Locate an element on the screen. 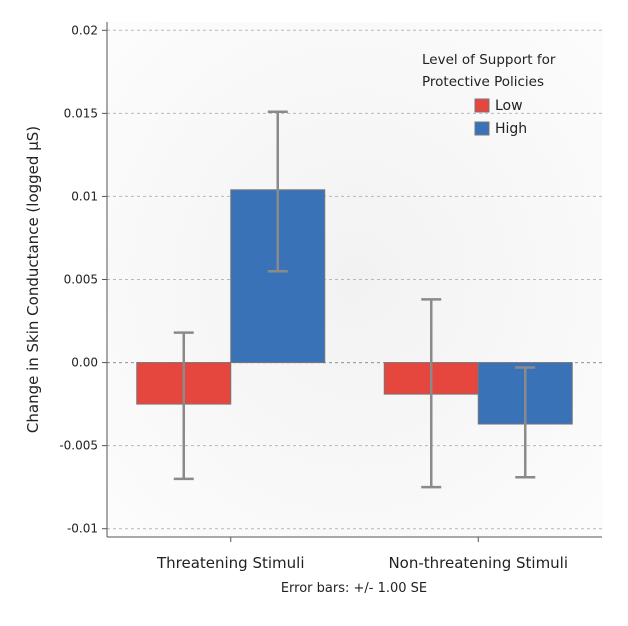 This screenshot has height=626, width=628. y-tick-label: 0.01 is located at coordinates (84, 196).